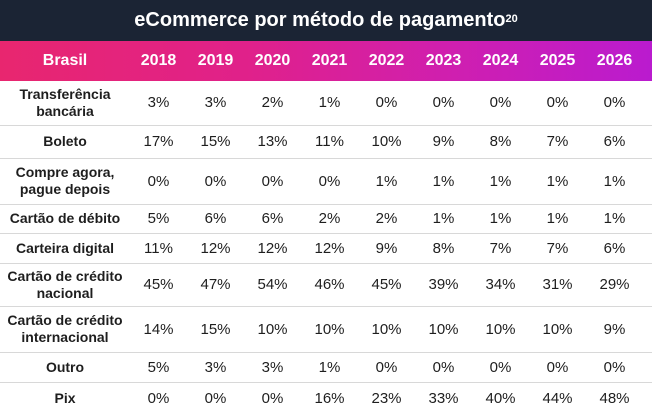 Image resolution: width=652 pixels, height=408 pixels. Describe the element at coordinates (614, 285) in the screenshot. I see `table-cell: 29%` at that location.